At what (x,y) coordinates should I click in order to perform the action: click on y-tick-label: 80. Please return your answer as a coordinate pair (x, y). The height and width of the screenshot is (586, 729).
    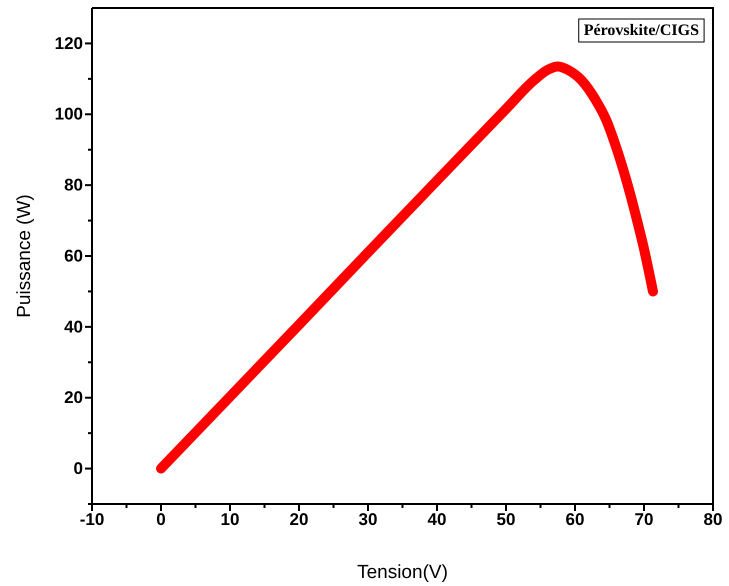
    Looking at the image, I should click on (73, 185).